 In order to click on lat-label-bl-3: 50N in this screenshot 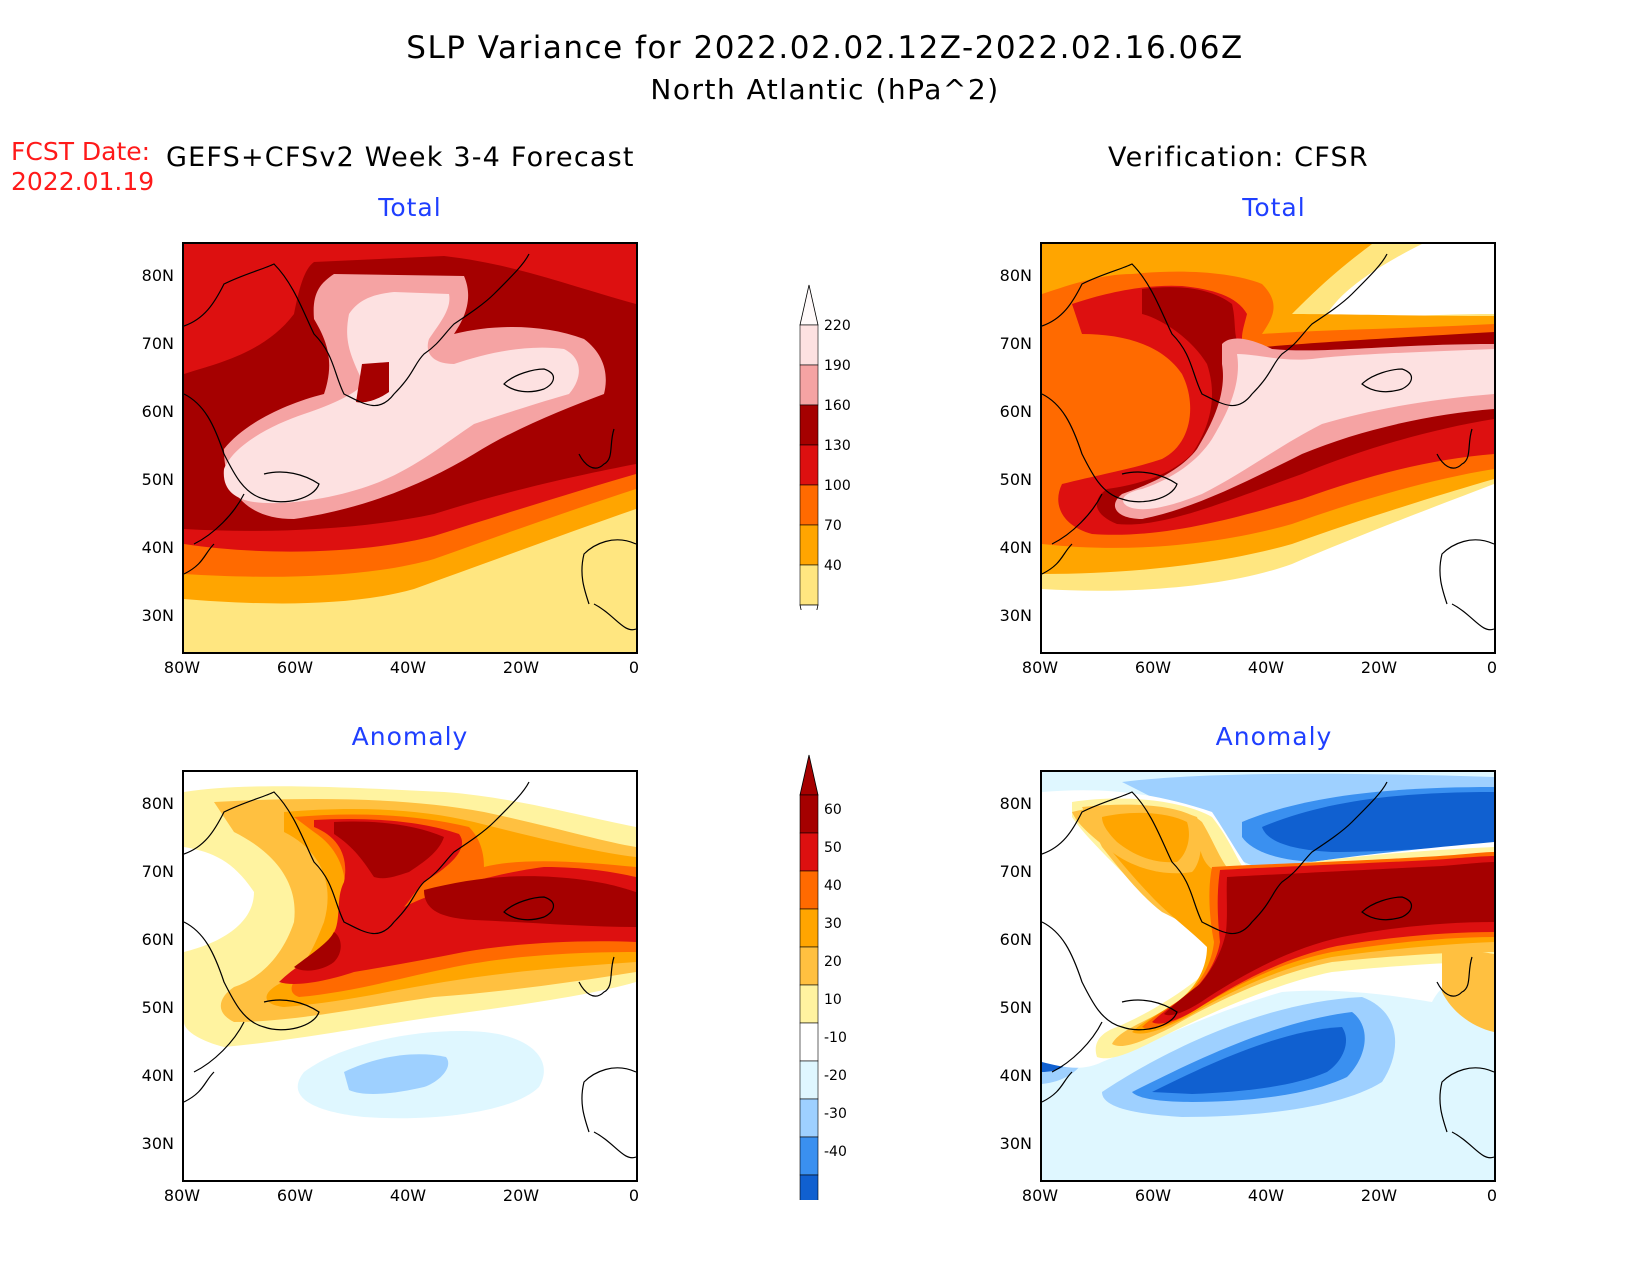, I will do `click(157, 1007)`.